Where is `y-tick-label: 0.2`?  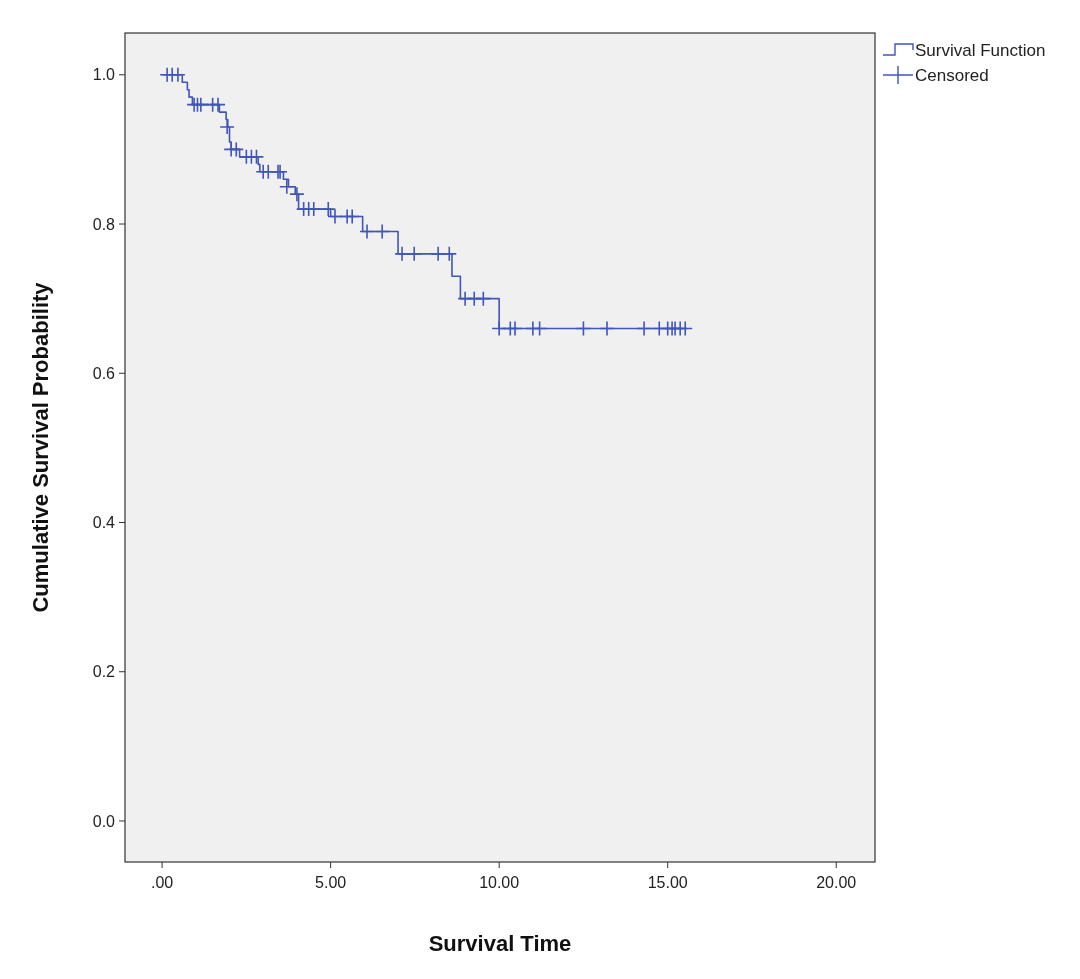 y-tick-label: 0.2 is located at coordinates (104, 672).